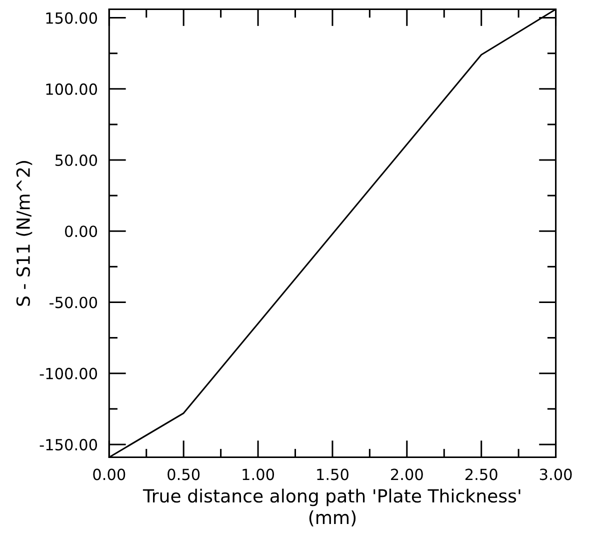 The image size is (590, 545). What do you see at coordinates (72, 18) in the screenshot?
I see `y-tick-label: 150.00` at bounding box center [72, 18].